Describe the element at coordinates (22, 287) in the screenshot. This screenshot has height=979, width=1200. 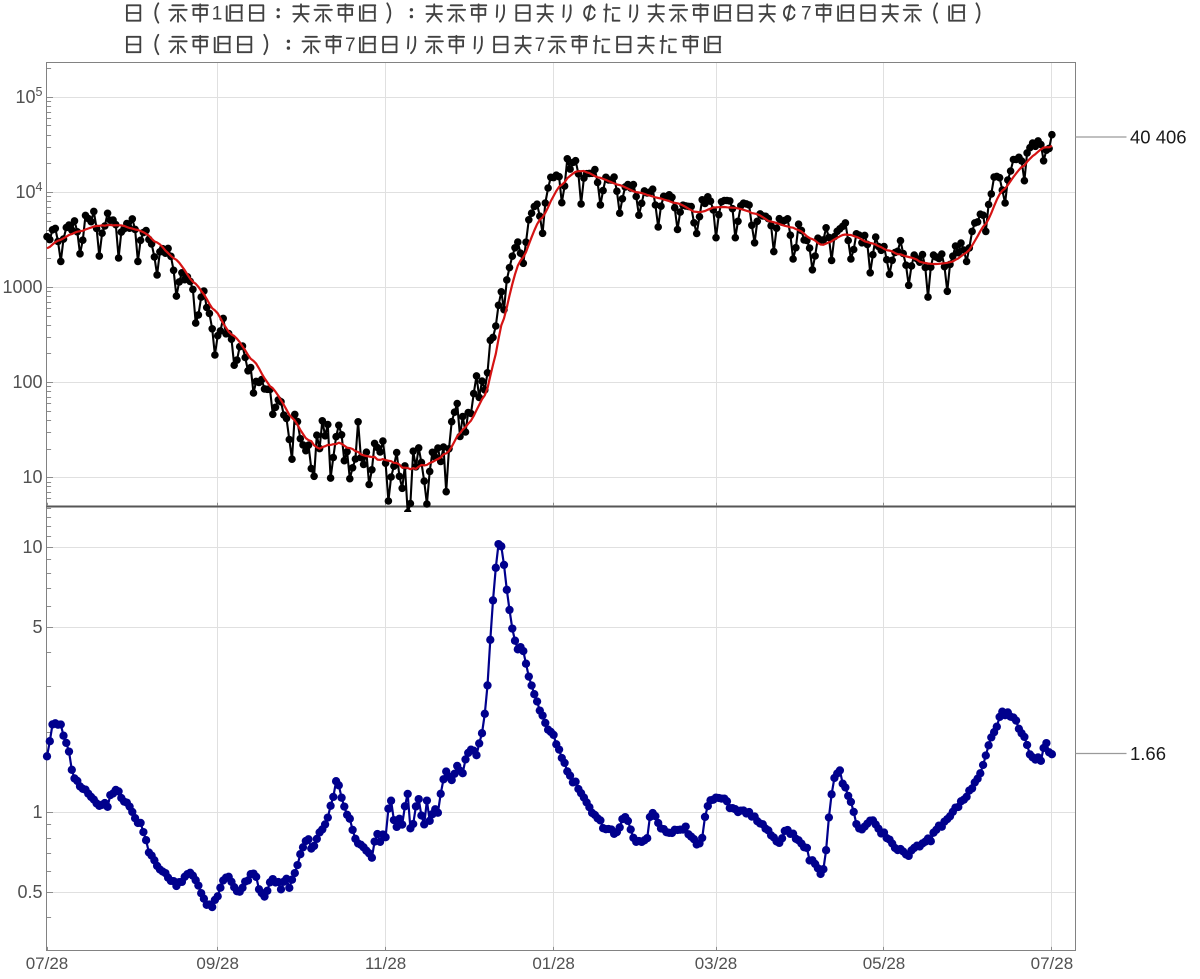
I see `svg-text: 1000` at that location.